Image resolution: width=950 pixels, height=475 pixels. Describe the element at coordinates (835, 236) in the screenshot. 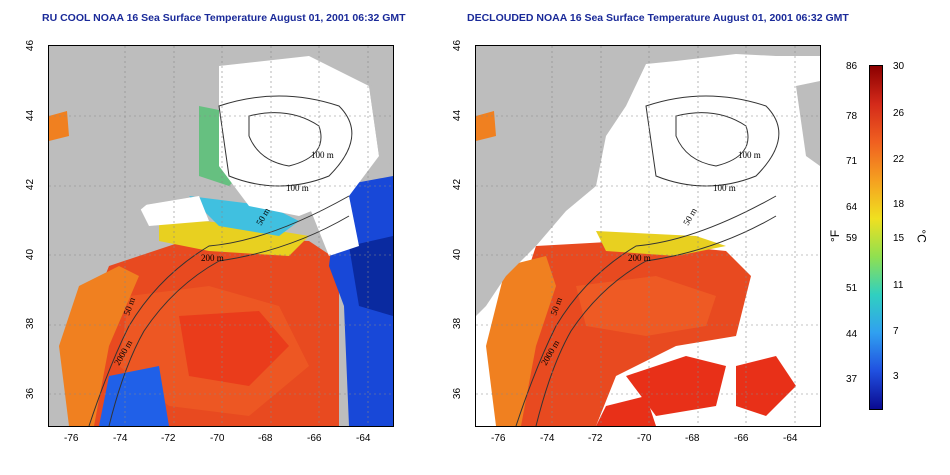

I see `fahrenheit-unit-label: °F` at that location.